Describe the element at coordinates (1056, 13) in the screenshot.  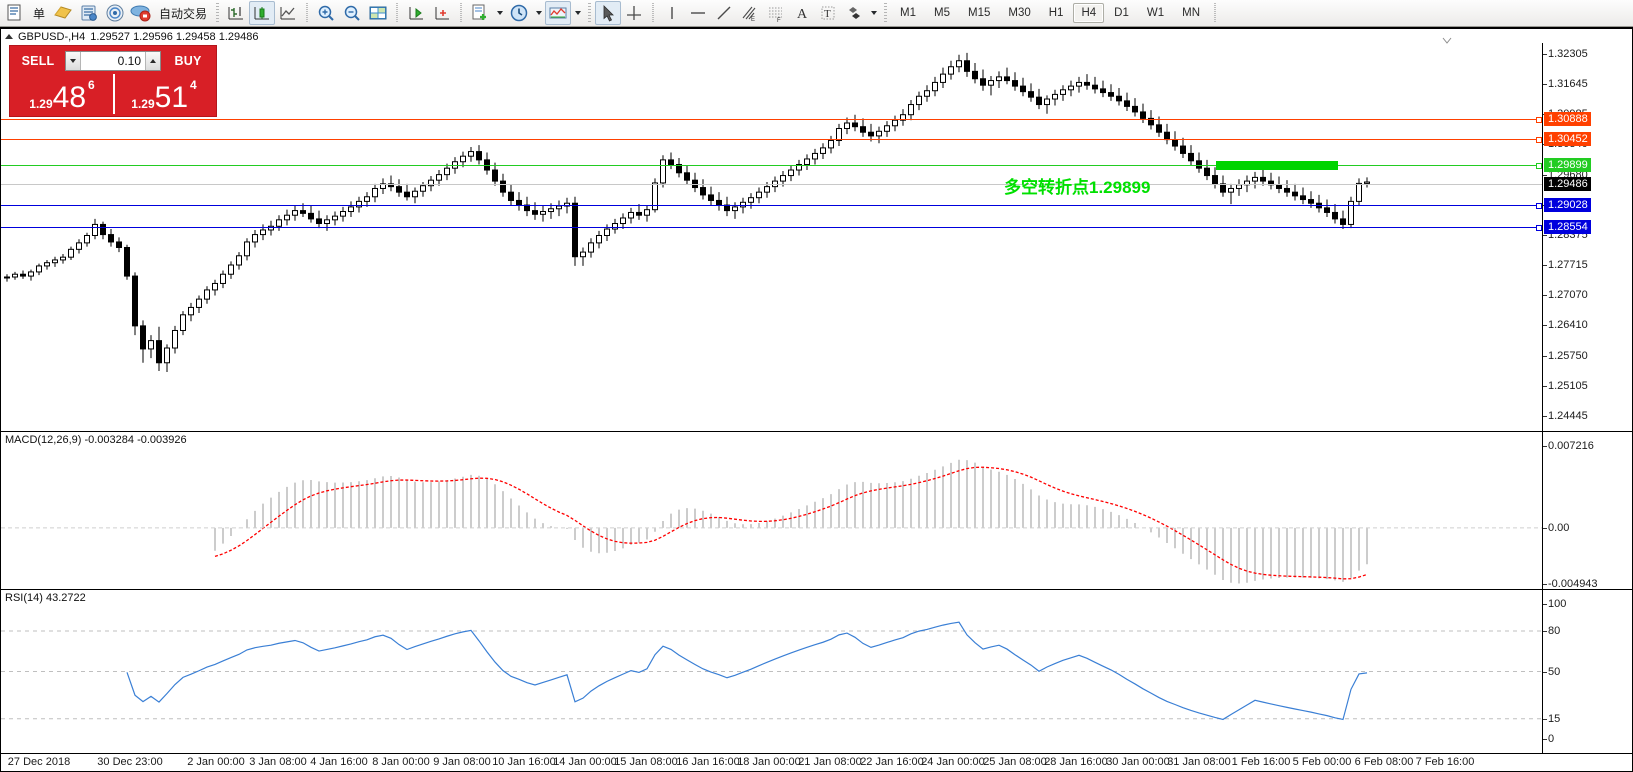
I see `timeframe-h1: H1` at that location.